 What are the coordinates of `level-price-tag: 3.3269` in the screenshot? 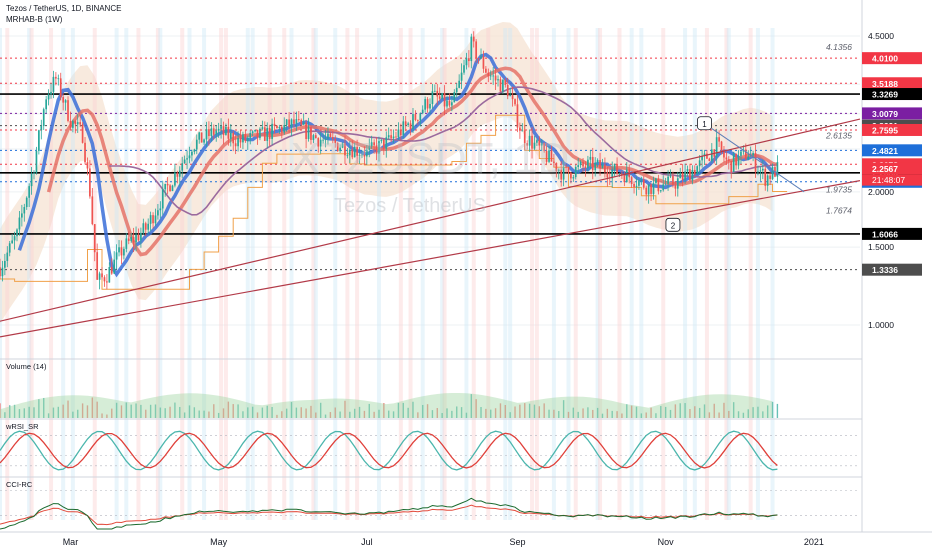 It's located at (892, 94).